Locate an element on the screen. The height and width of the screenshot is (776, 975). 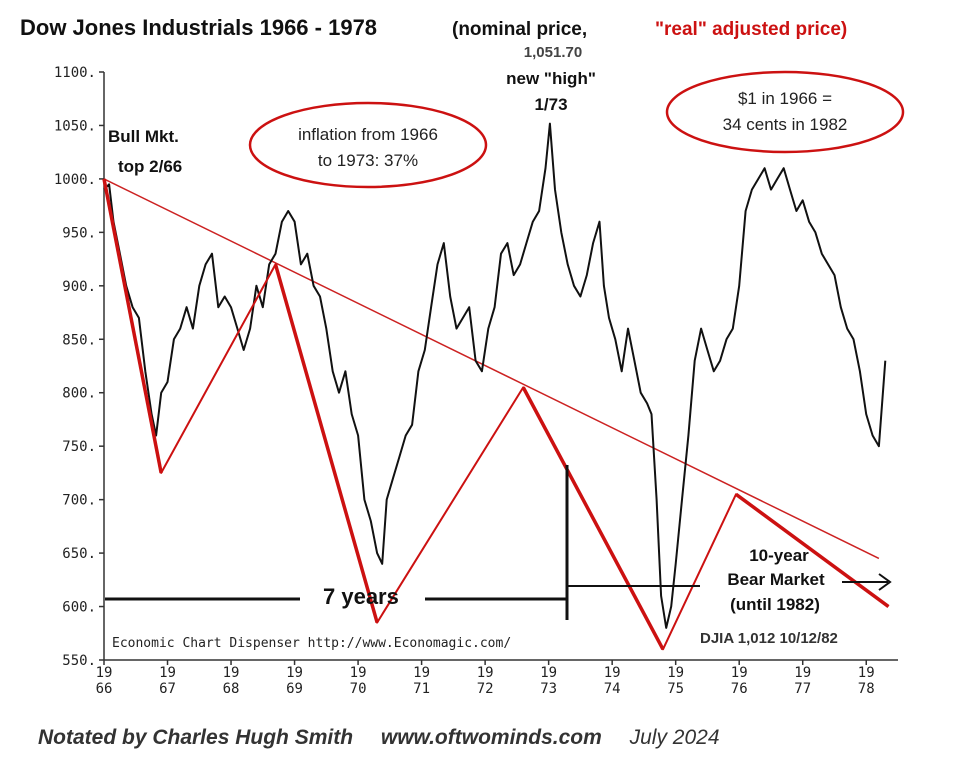
y-tick-label: 950. is located at coordinates (79, 233).